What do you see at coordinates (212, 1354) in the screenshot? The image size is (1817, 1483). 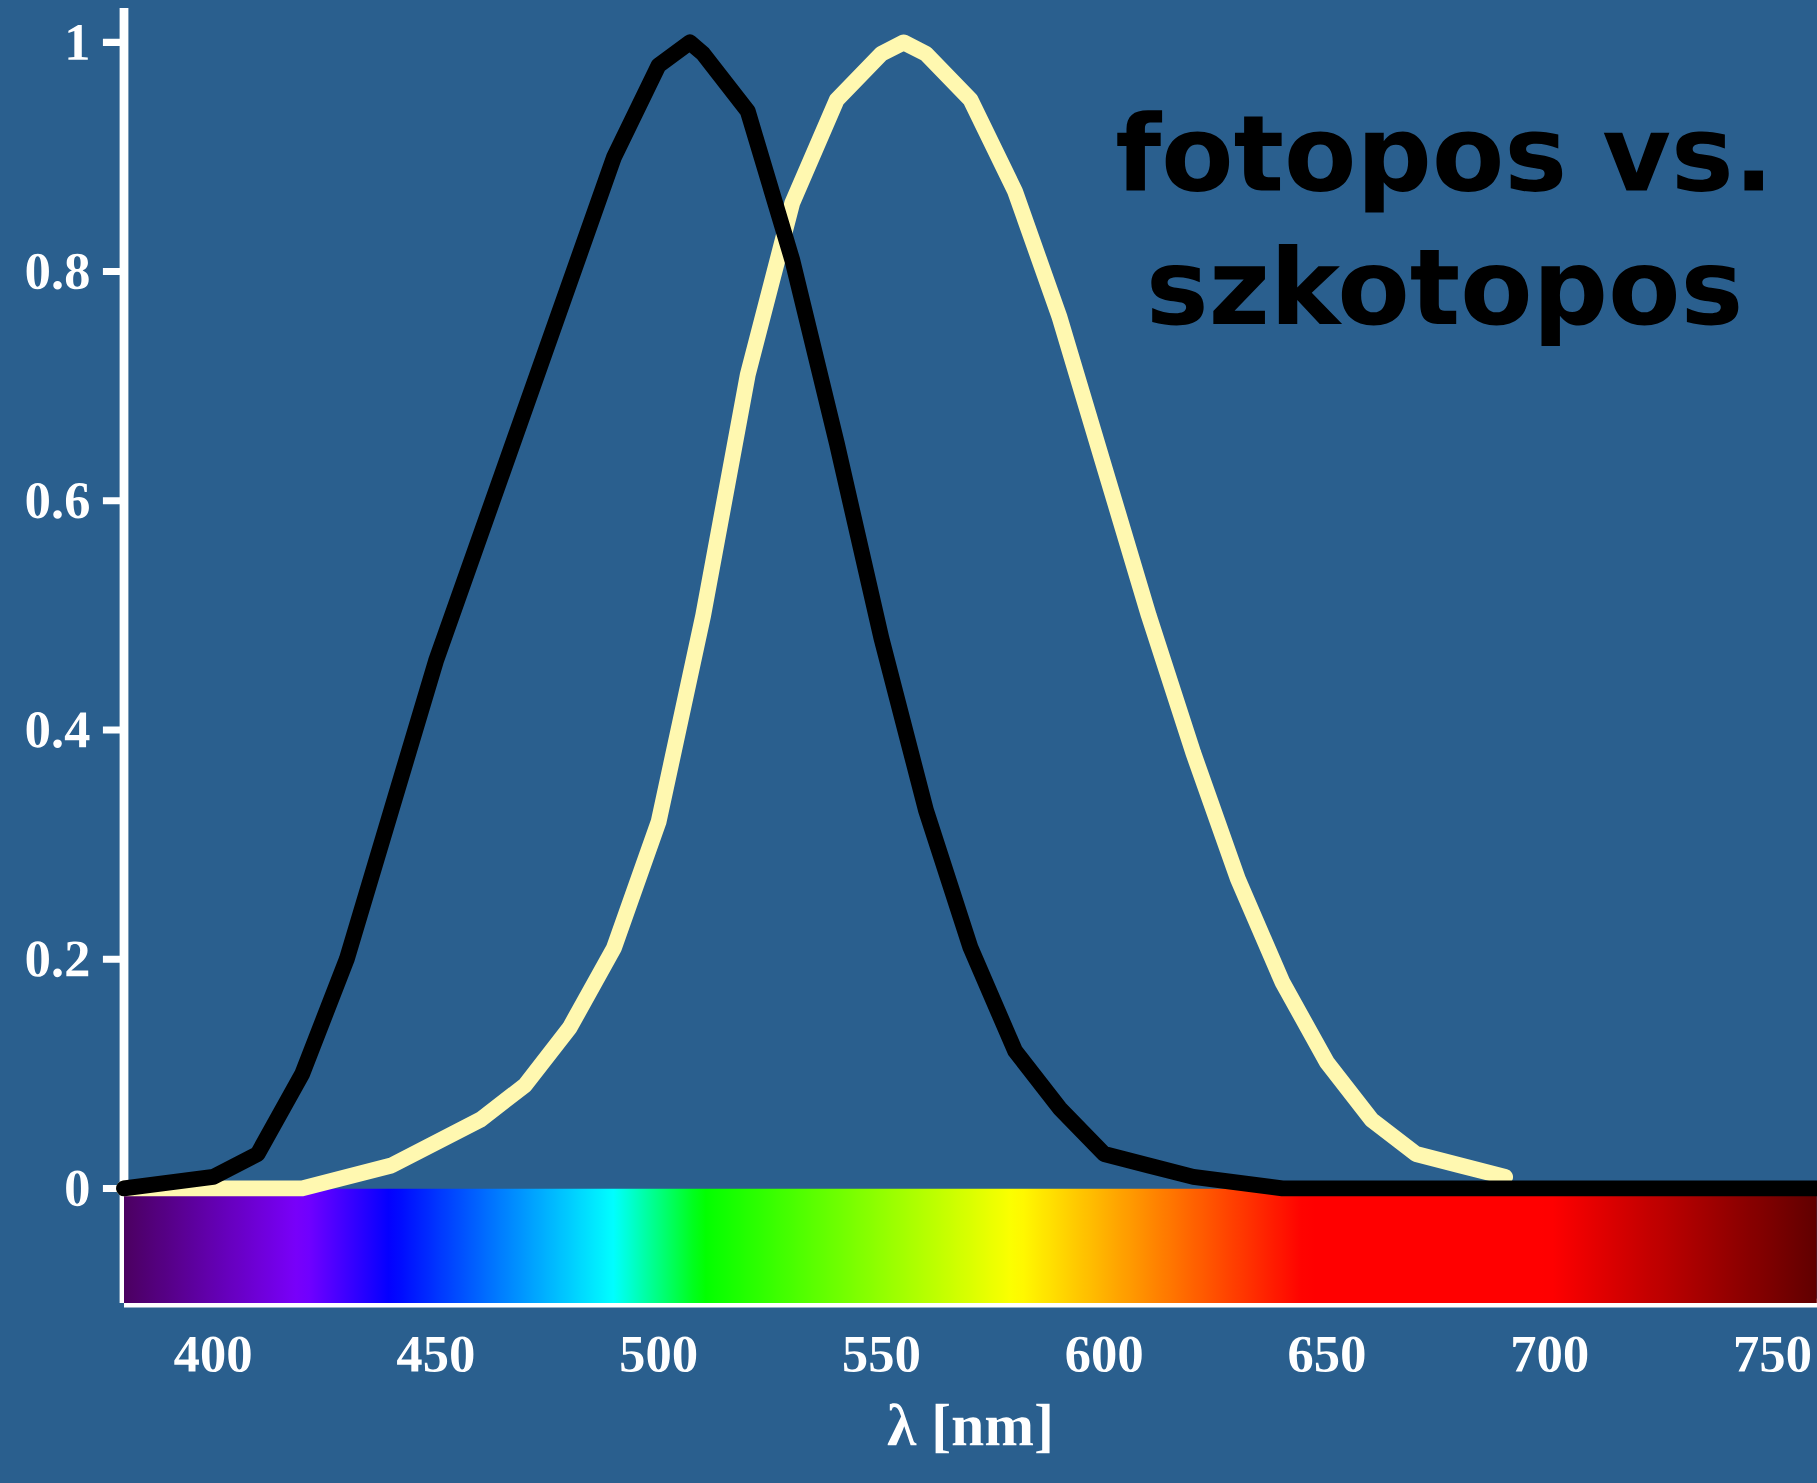 I see `x-tick-label: 400` at bounding box center [212, 1354].